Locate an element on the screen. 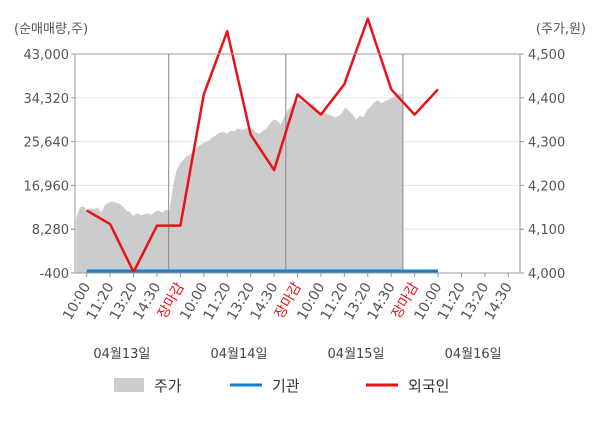 The width and height of the screenshot is (600, 428). y-left-axis-label: (순매매량,주) is located at coordinates (51, 29).